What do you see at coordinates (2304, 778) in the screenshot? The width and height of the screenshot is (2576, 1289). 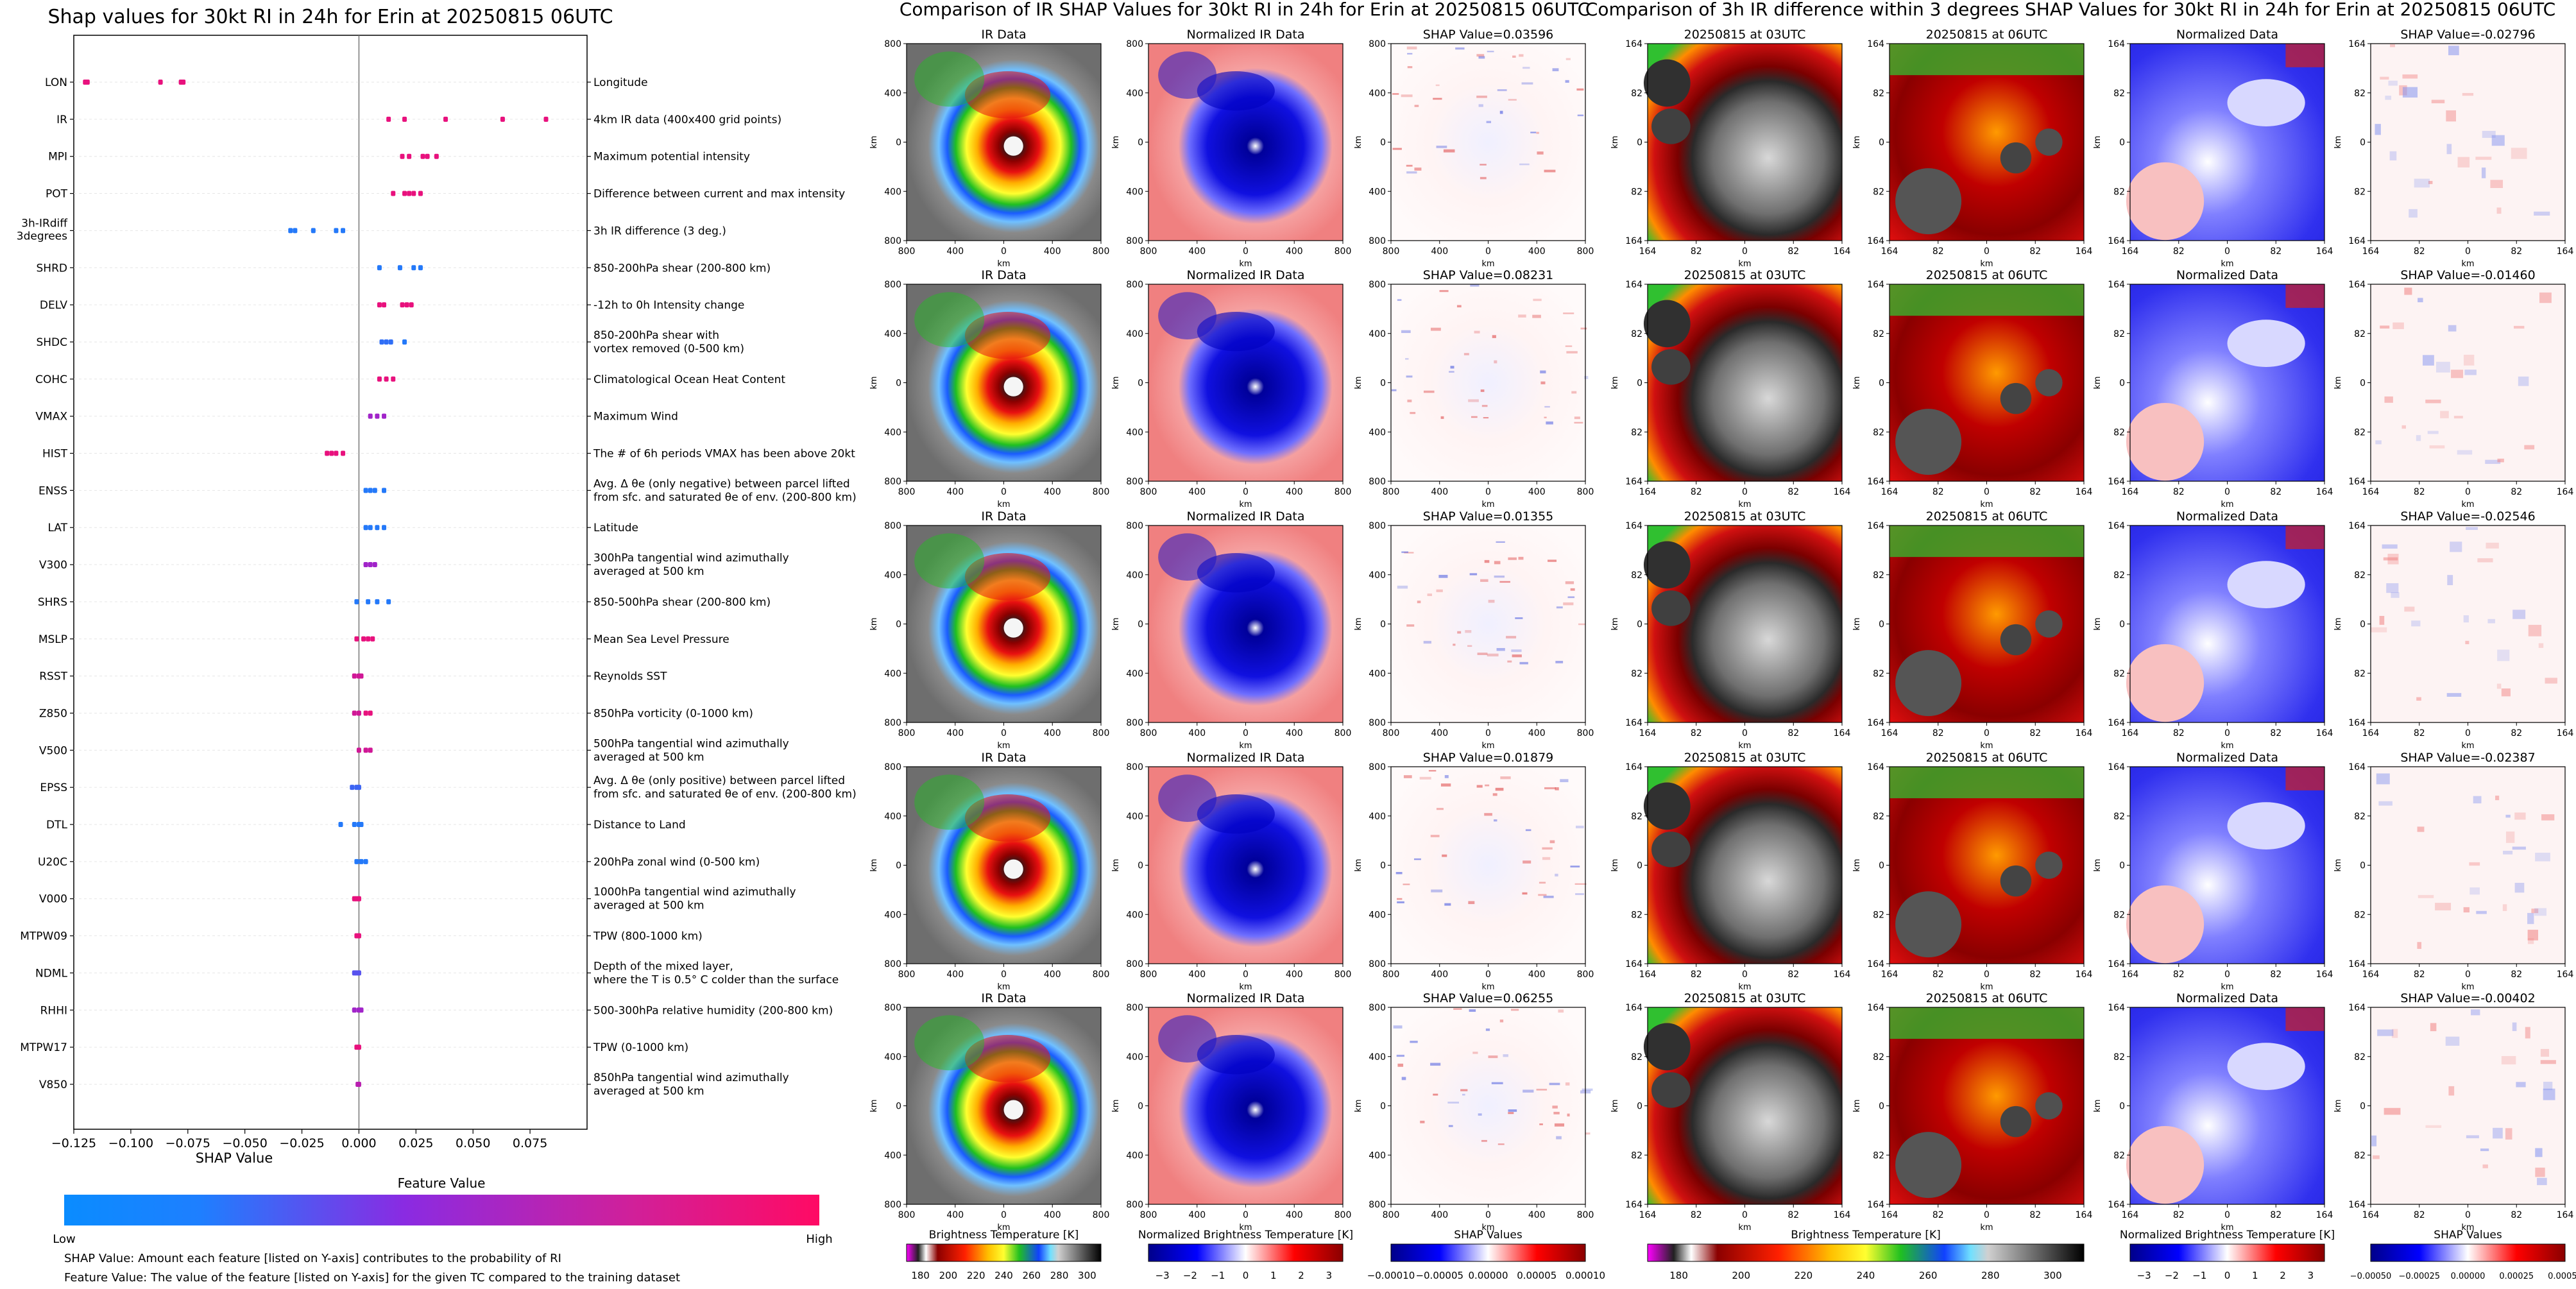 I see `normalized-zoom-edge` at bounding box center [2304, 778].